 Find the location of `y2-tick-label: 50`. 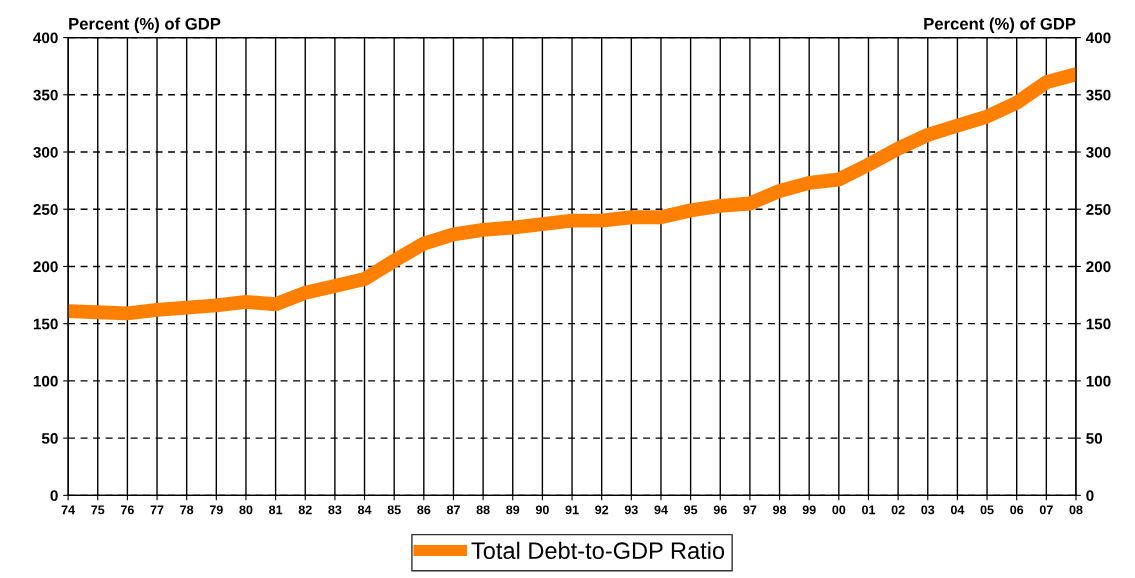

y2-tick-label: 50 is located at coordinates (1094, 438).